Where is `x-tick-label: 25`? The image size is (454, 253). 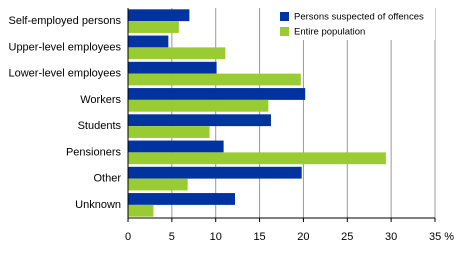
x-tick-label: 25 is located at coordinates (347, 237).